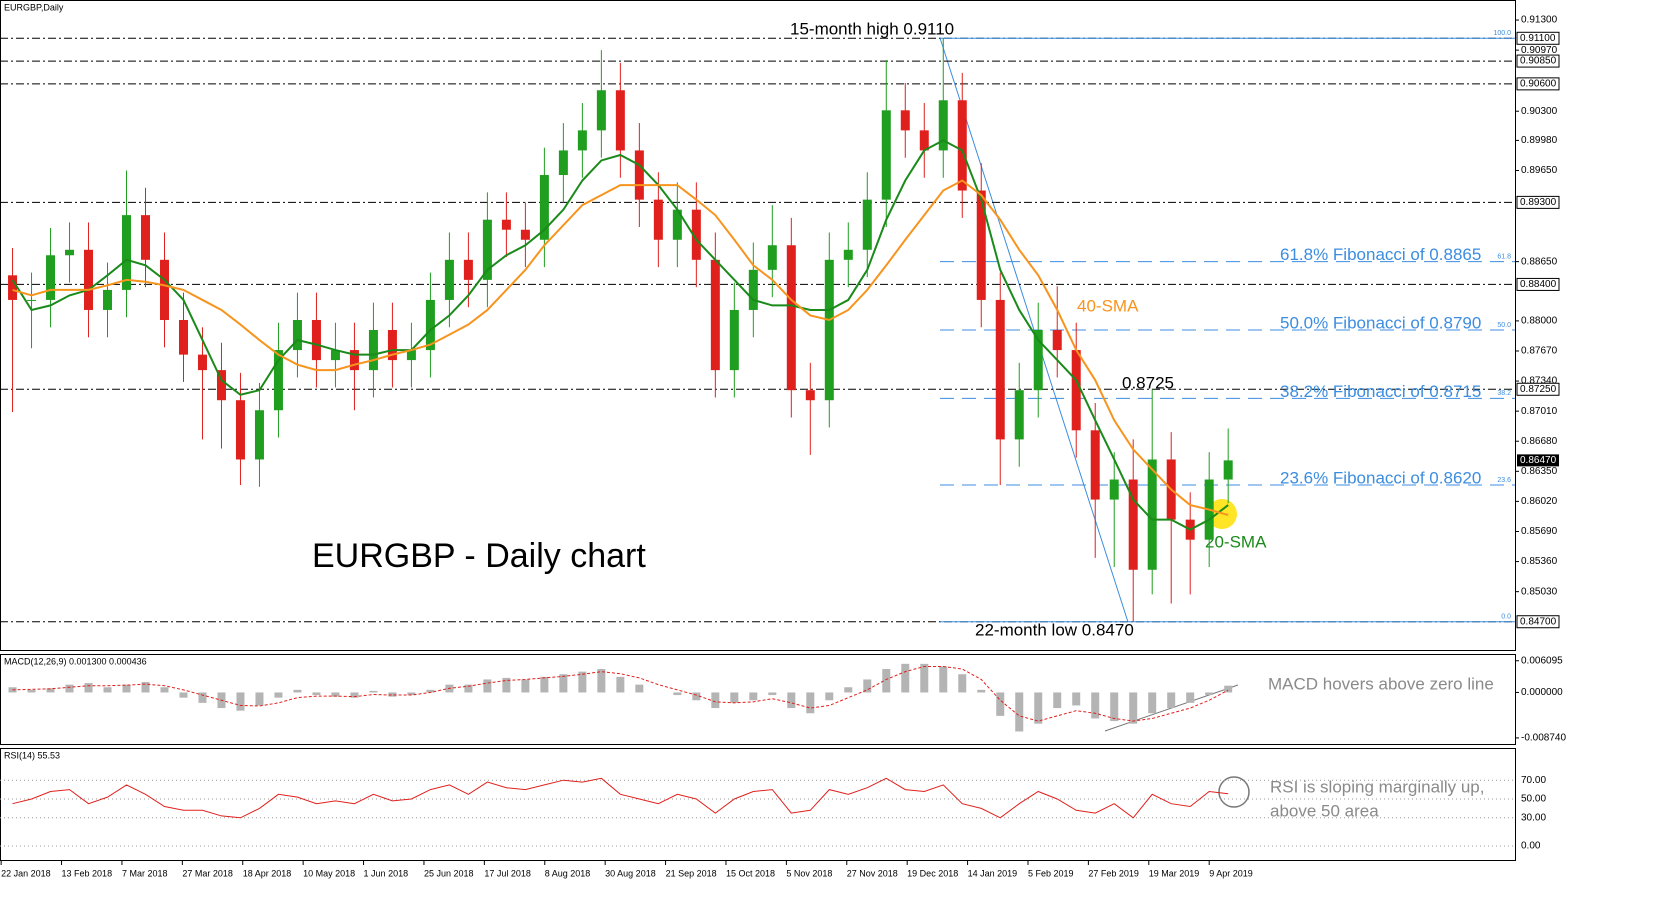  What do you see at coordinates (1539, 20) in the screenshot?
I see `y-tick-label: 0.91300` at bounding box center [1539, 20].